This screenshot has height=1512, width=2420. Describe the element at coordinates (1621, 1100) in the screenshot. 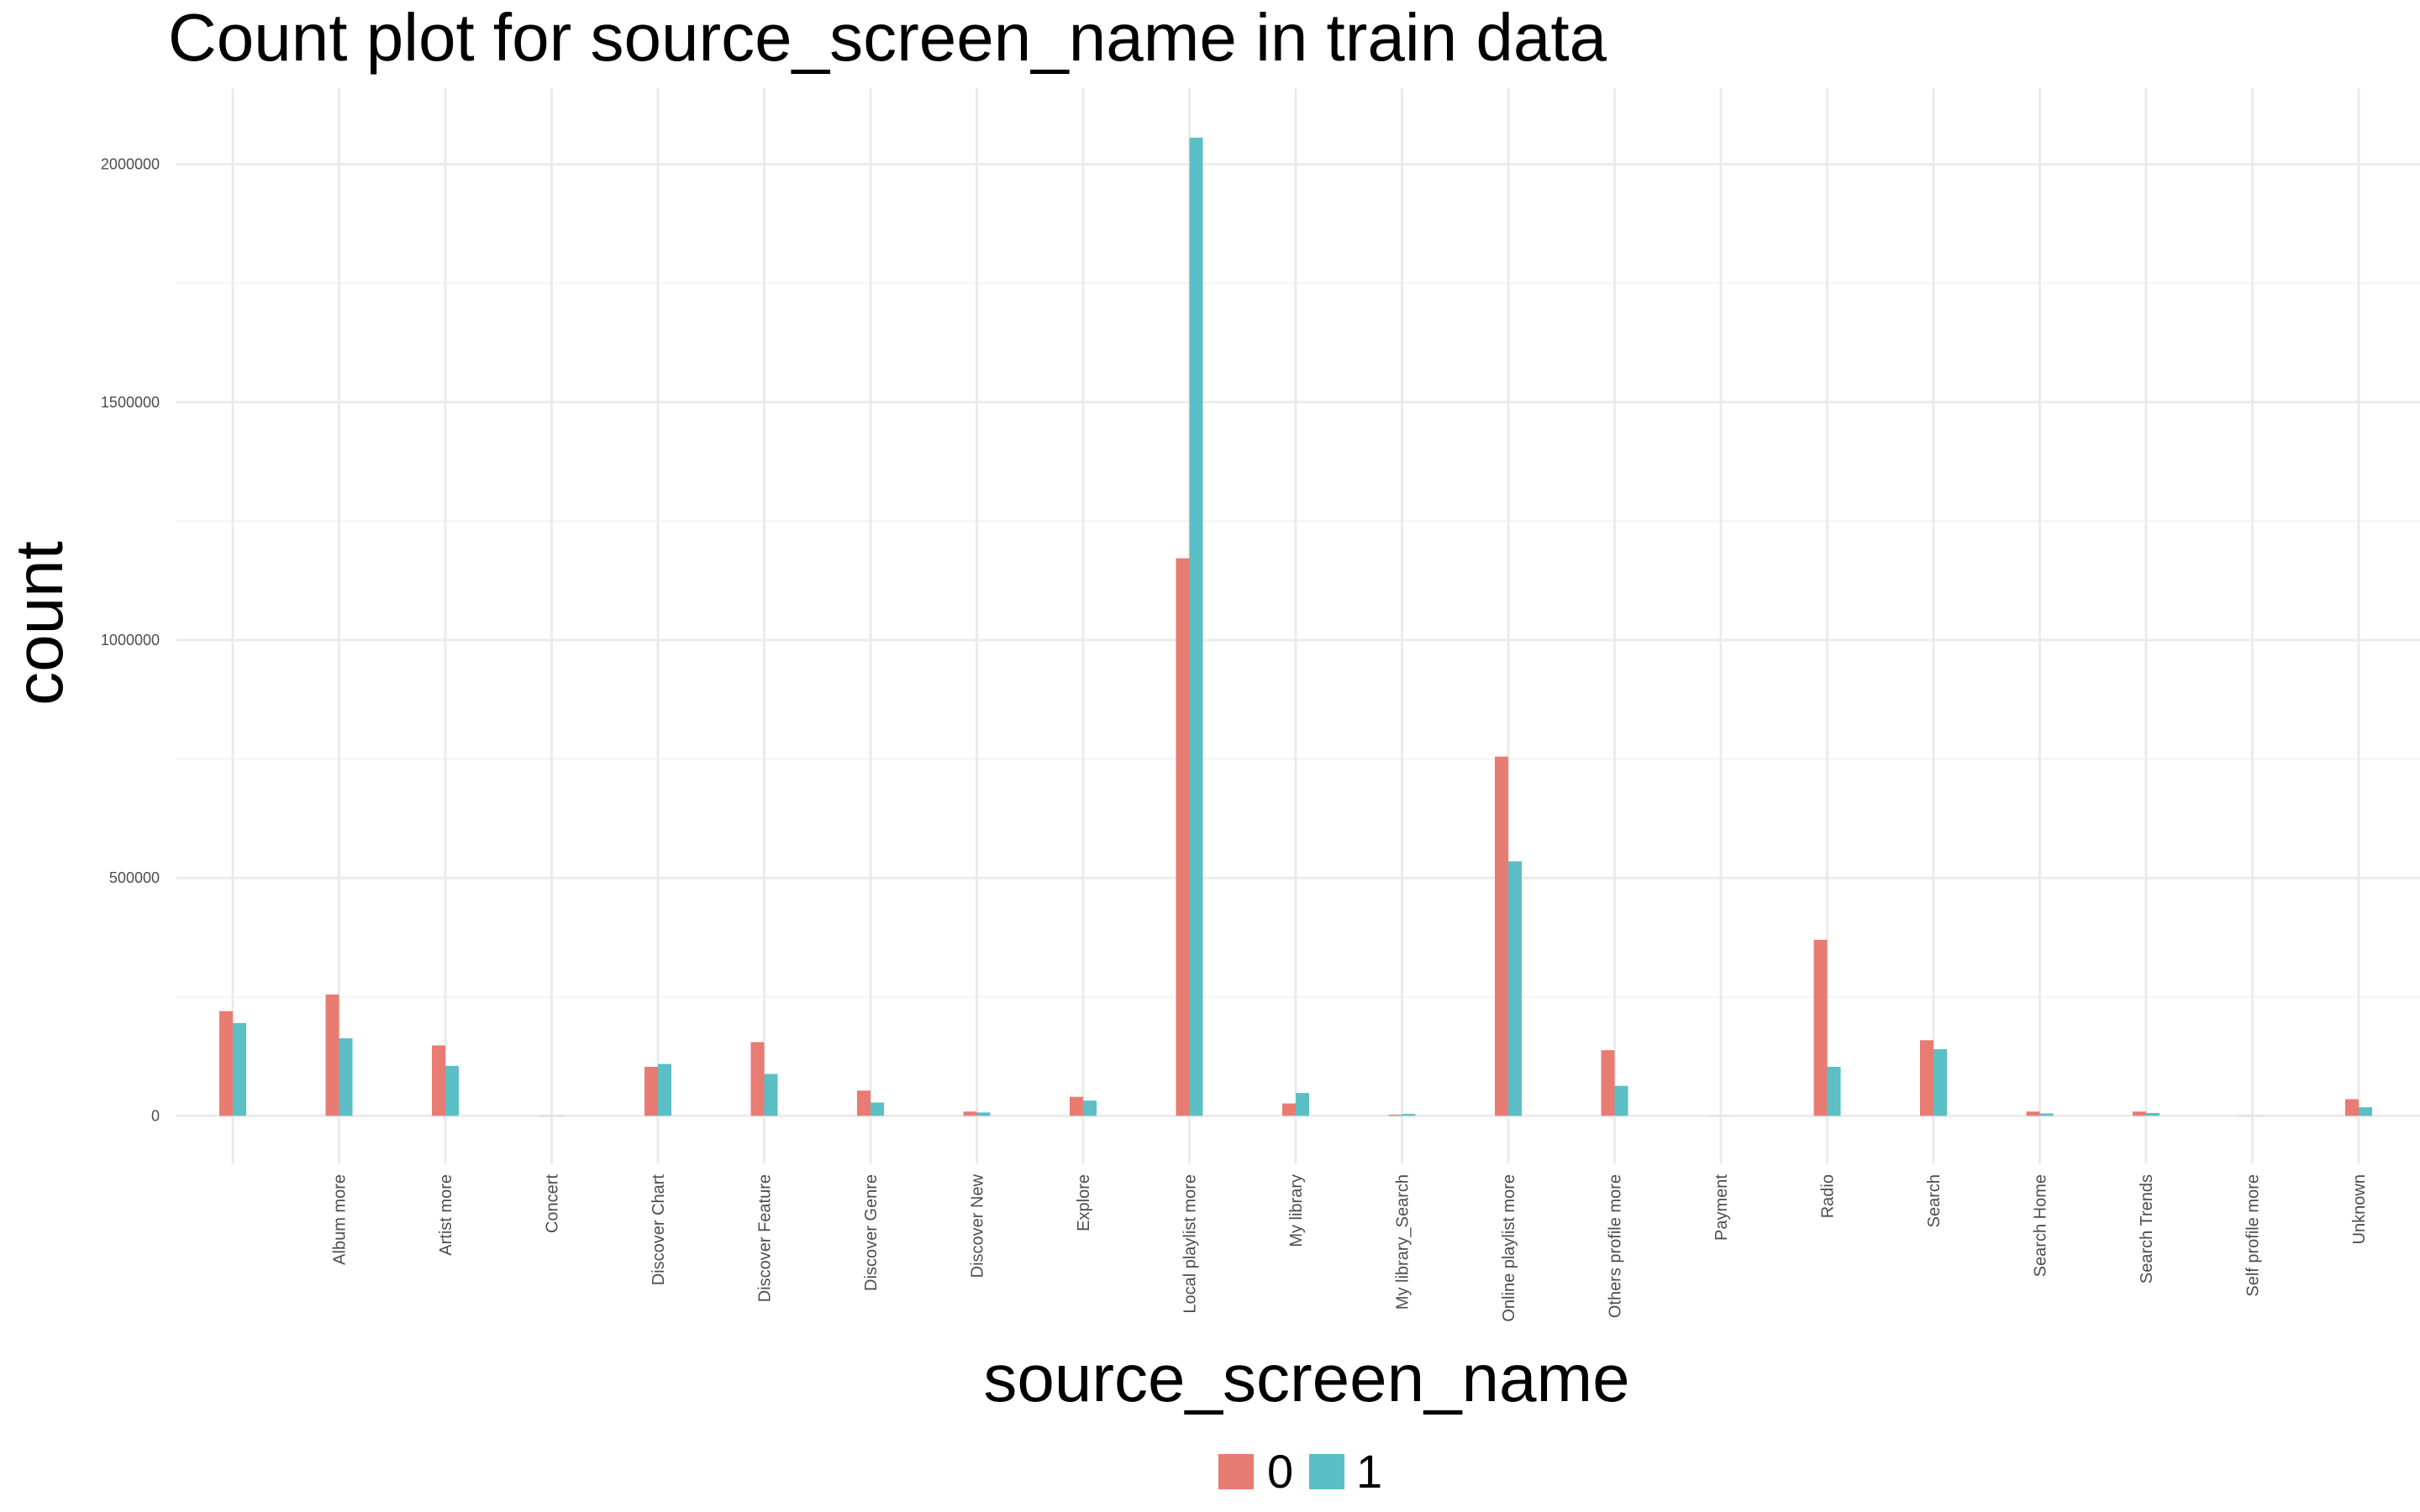

I see `bar-series-1-others-profile-more` at that location.